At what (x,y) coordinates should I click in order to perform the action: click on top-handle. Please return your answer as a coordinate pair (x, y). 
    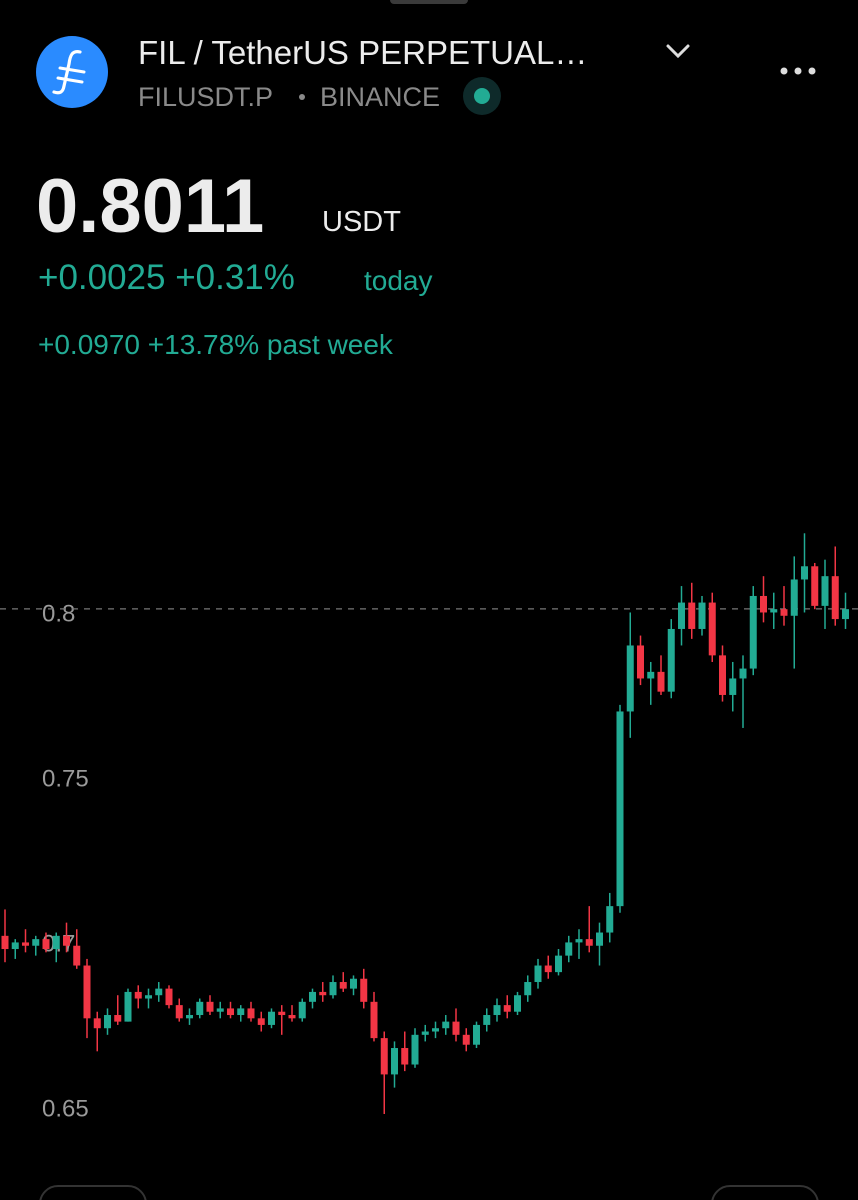
    Looking at the image, I should click on (429, 2).